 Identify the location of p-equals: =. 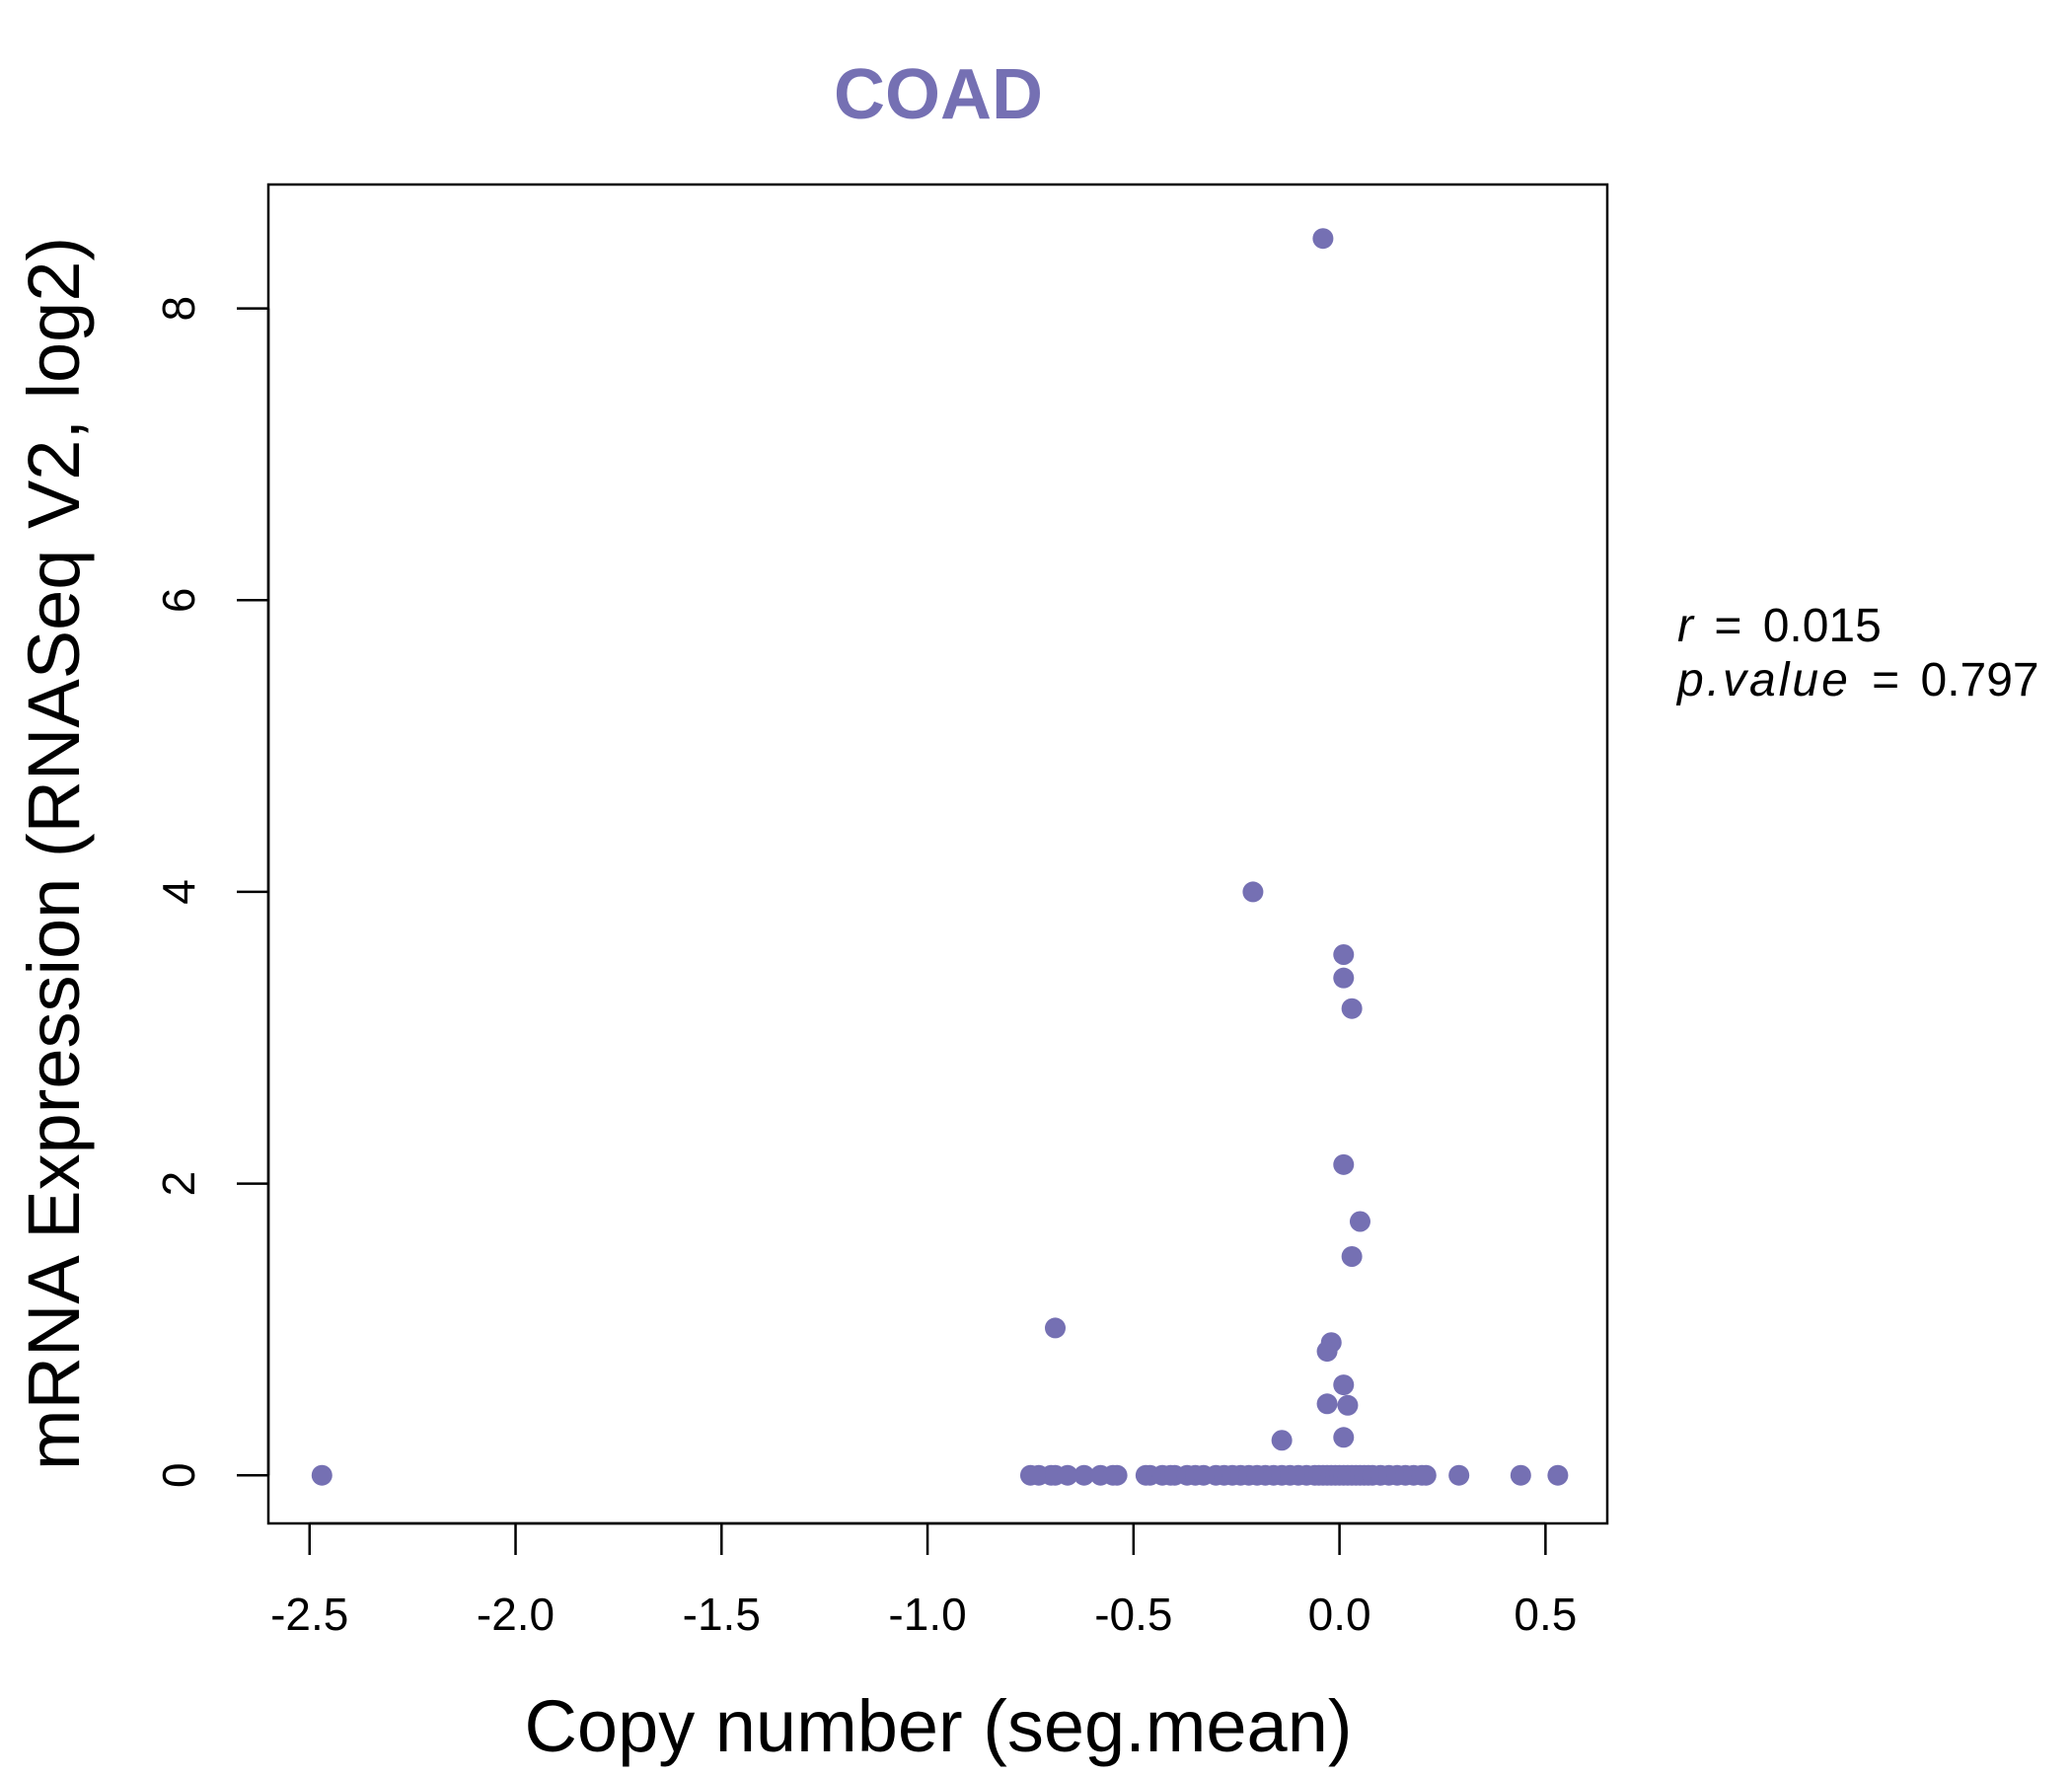
(1886, 680).